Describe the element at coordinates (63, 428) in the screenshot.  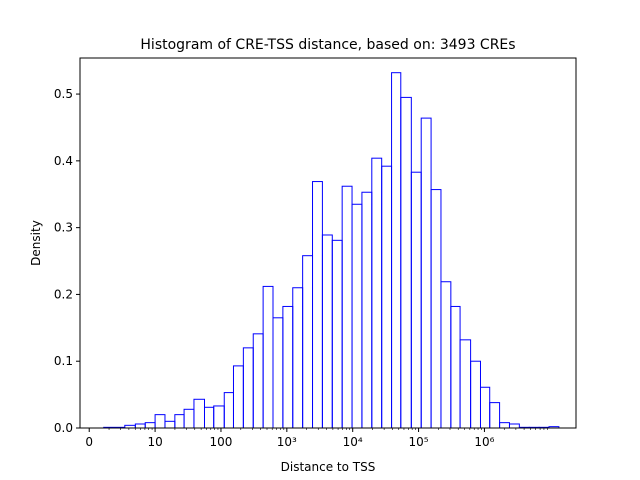
I see `y-tick-label: 0.0` at that location.